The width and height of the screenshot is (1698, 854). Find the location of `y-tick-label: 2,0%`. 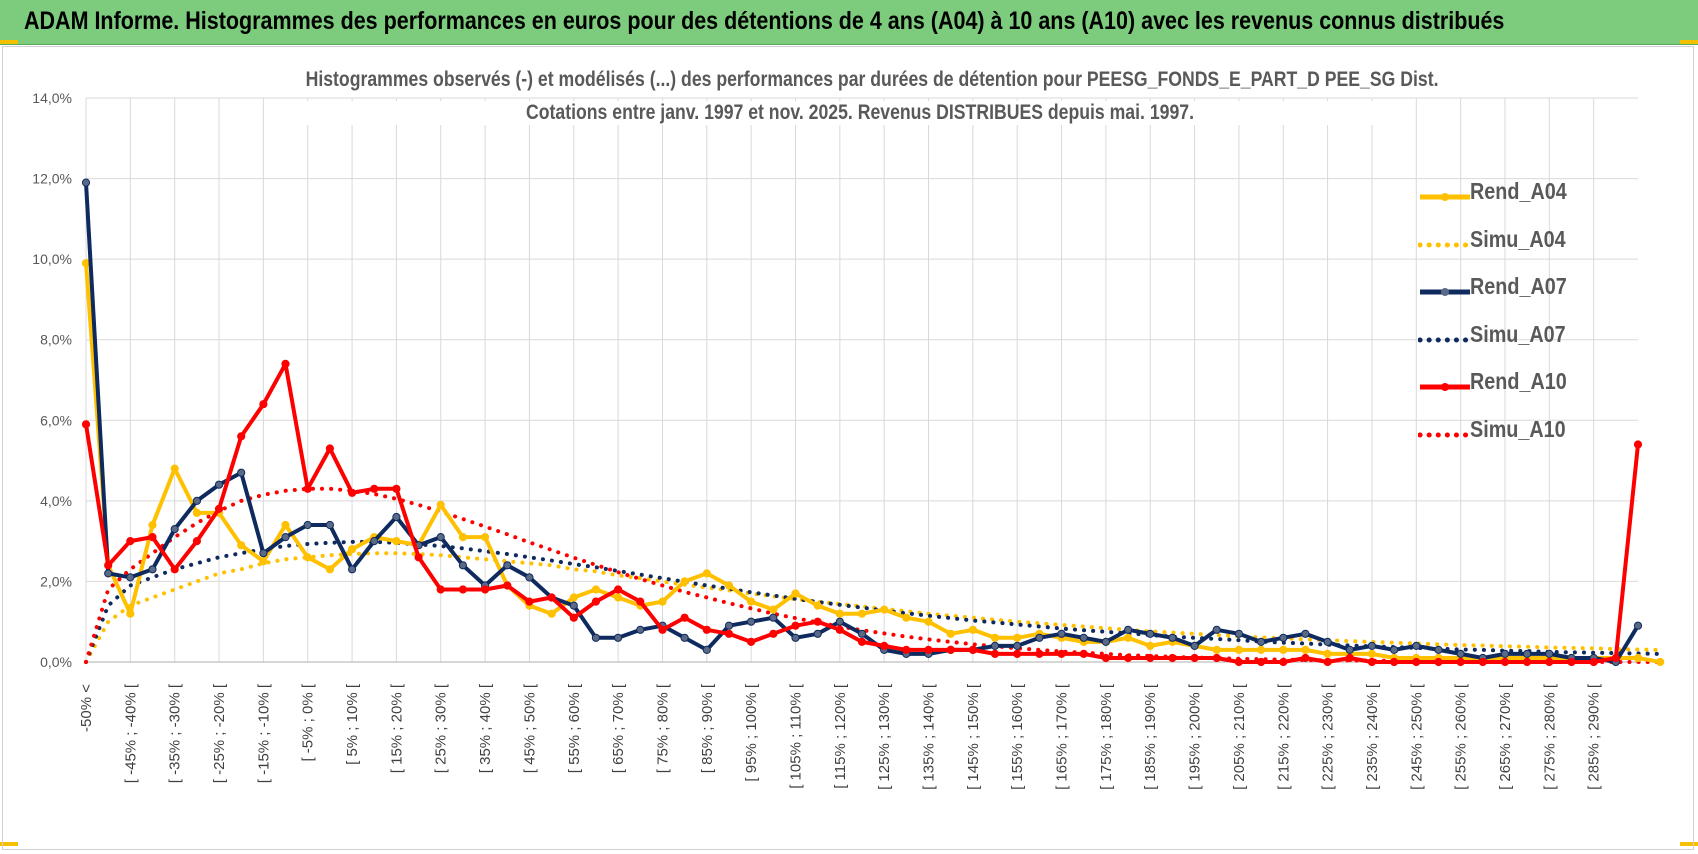

y-tick-label: 2,0% is located at coordinates (56, 581).